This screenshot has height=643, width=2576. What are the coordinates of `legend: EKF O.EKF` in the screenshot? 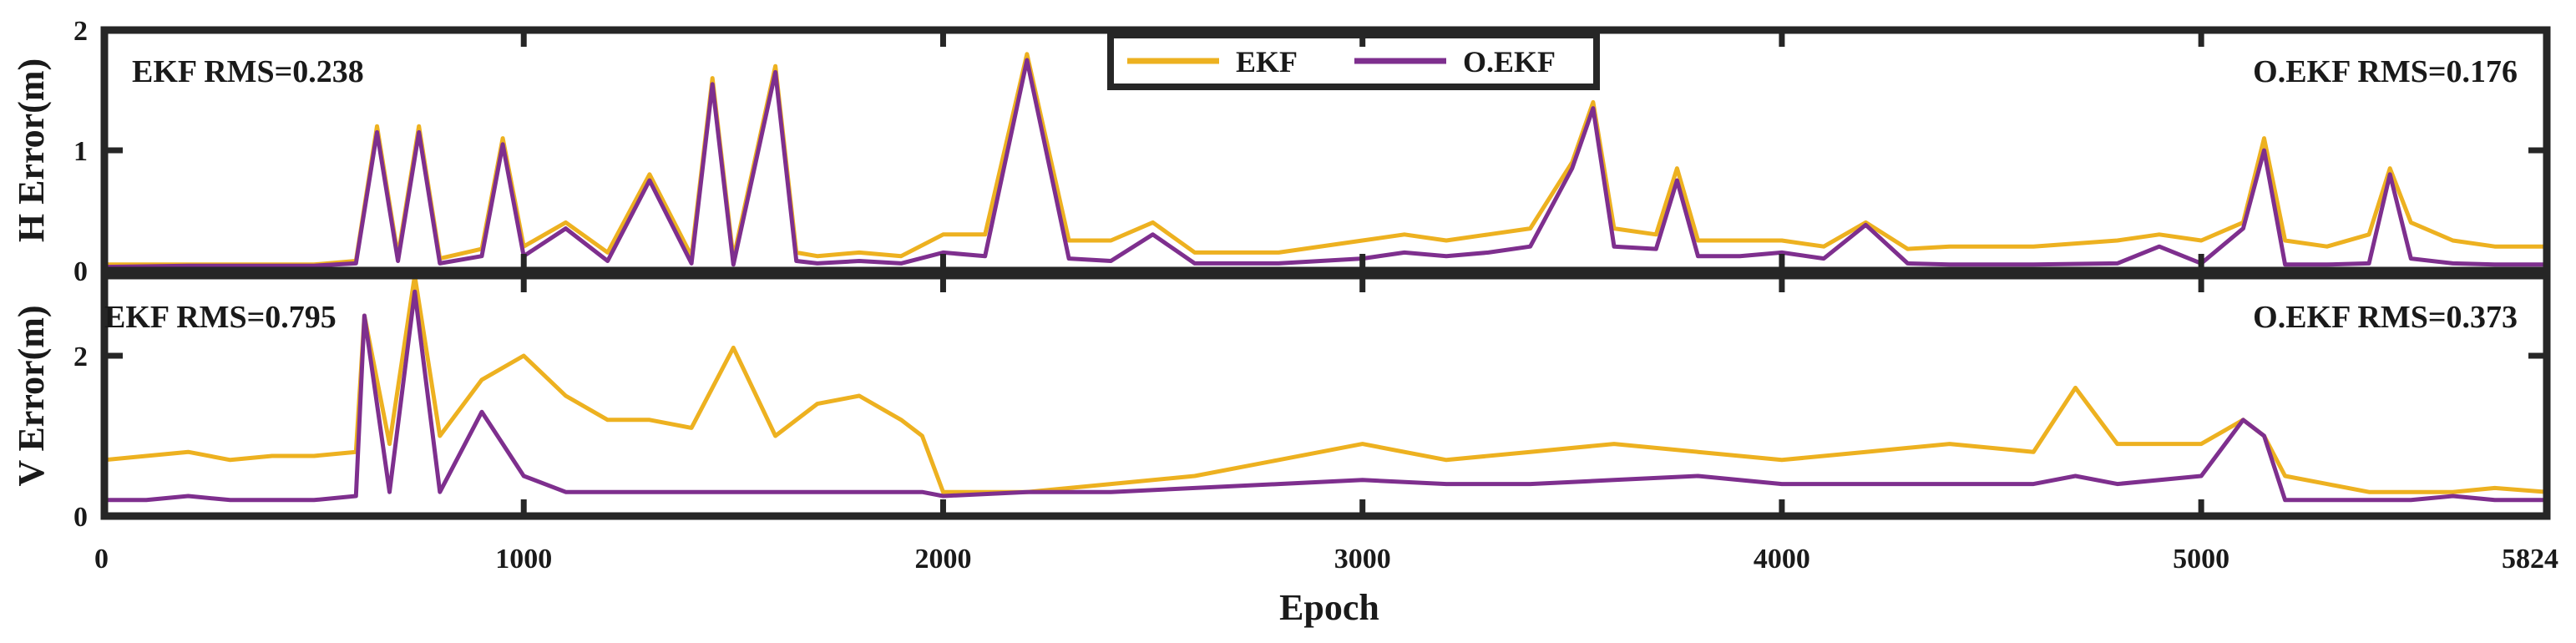 It's located at (1353, 61).